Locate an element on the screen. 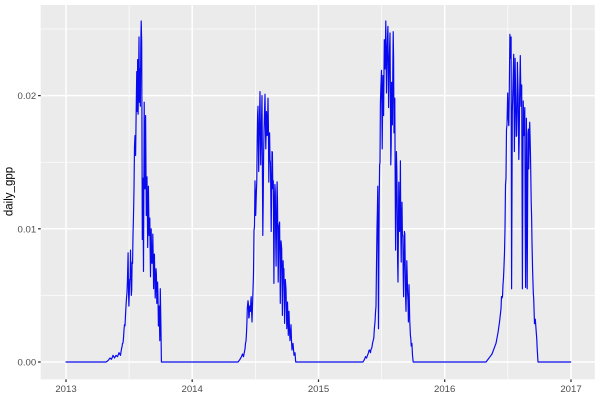  svg-text: 0.00 is located at coordinates (27, 363).